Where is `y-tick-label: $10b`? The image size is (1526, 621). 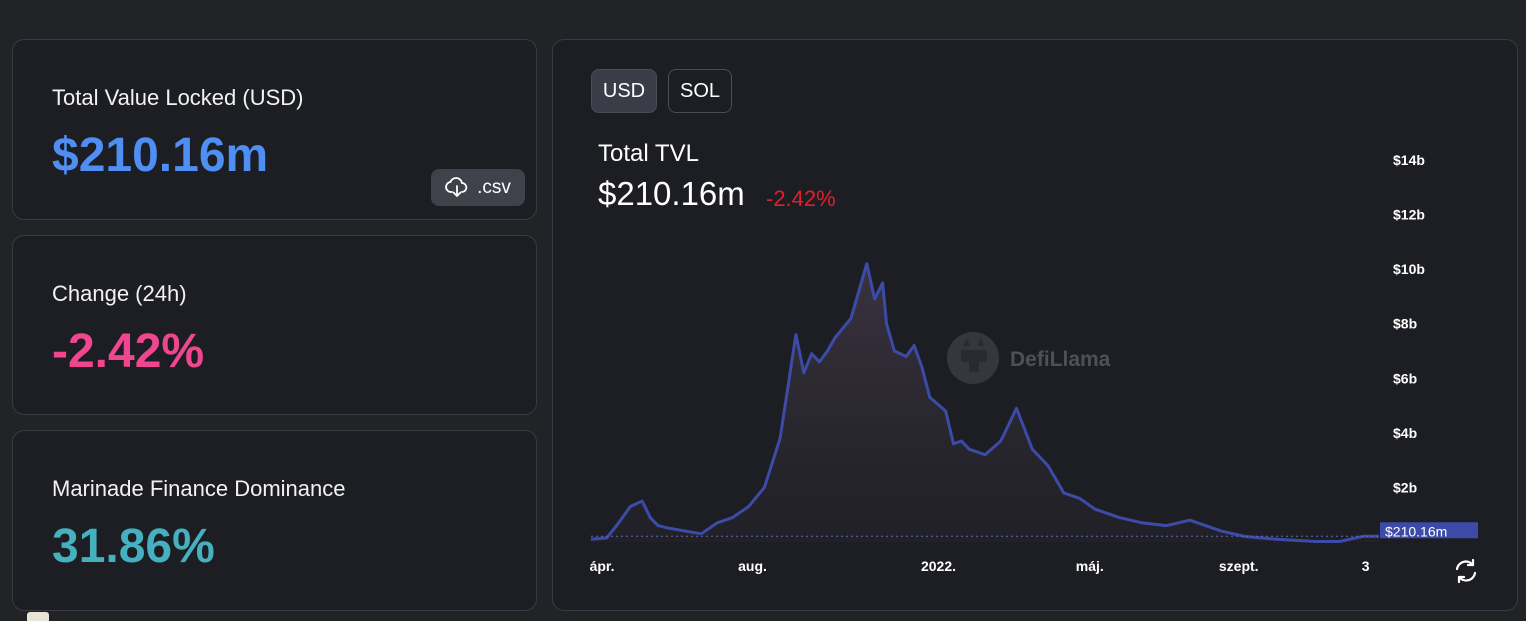
y-tick-label: $10b is located at coordinates (1409, 269).